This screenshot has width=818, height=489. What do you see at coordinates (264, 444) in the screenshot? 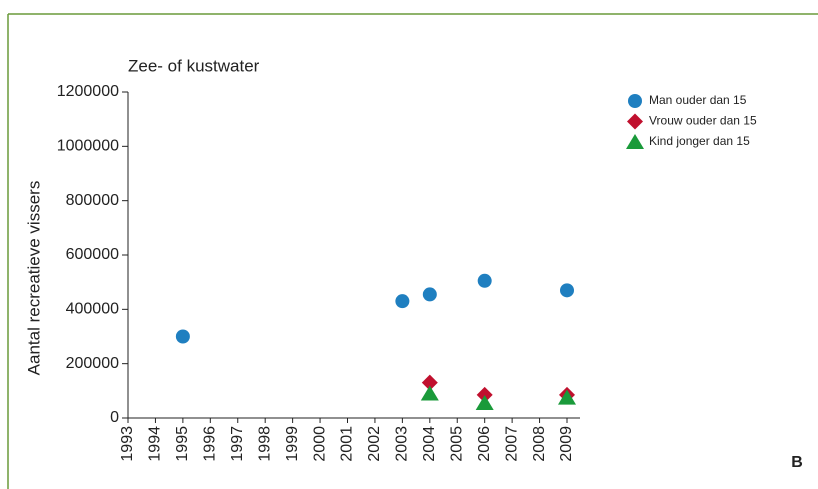
I see `x-tick-label: 1998` at bounding box center [264, 444].